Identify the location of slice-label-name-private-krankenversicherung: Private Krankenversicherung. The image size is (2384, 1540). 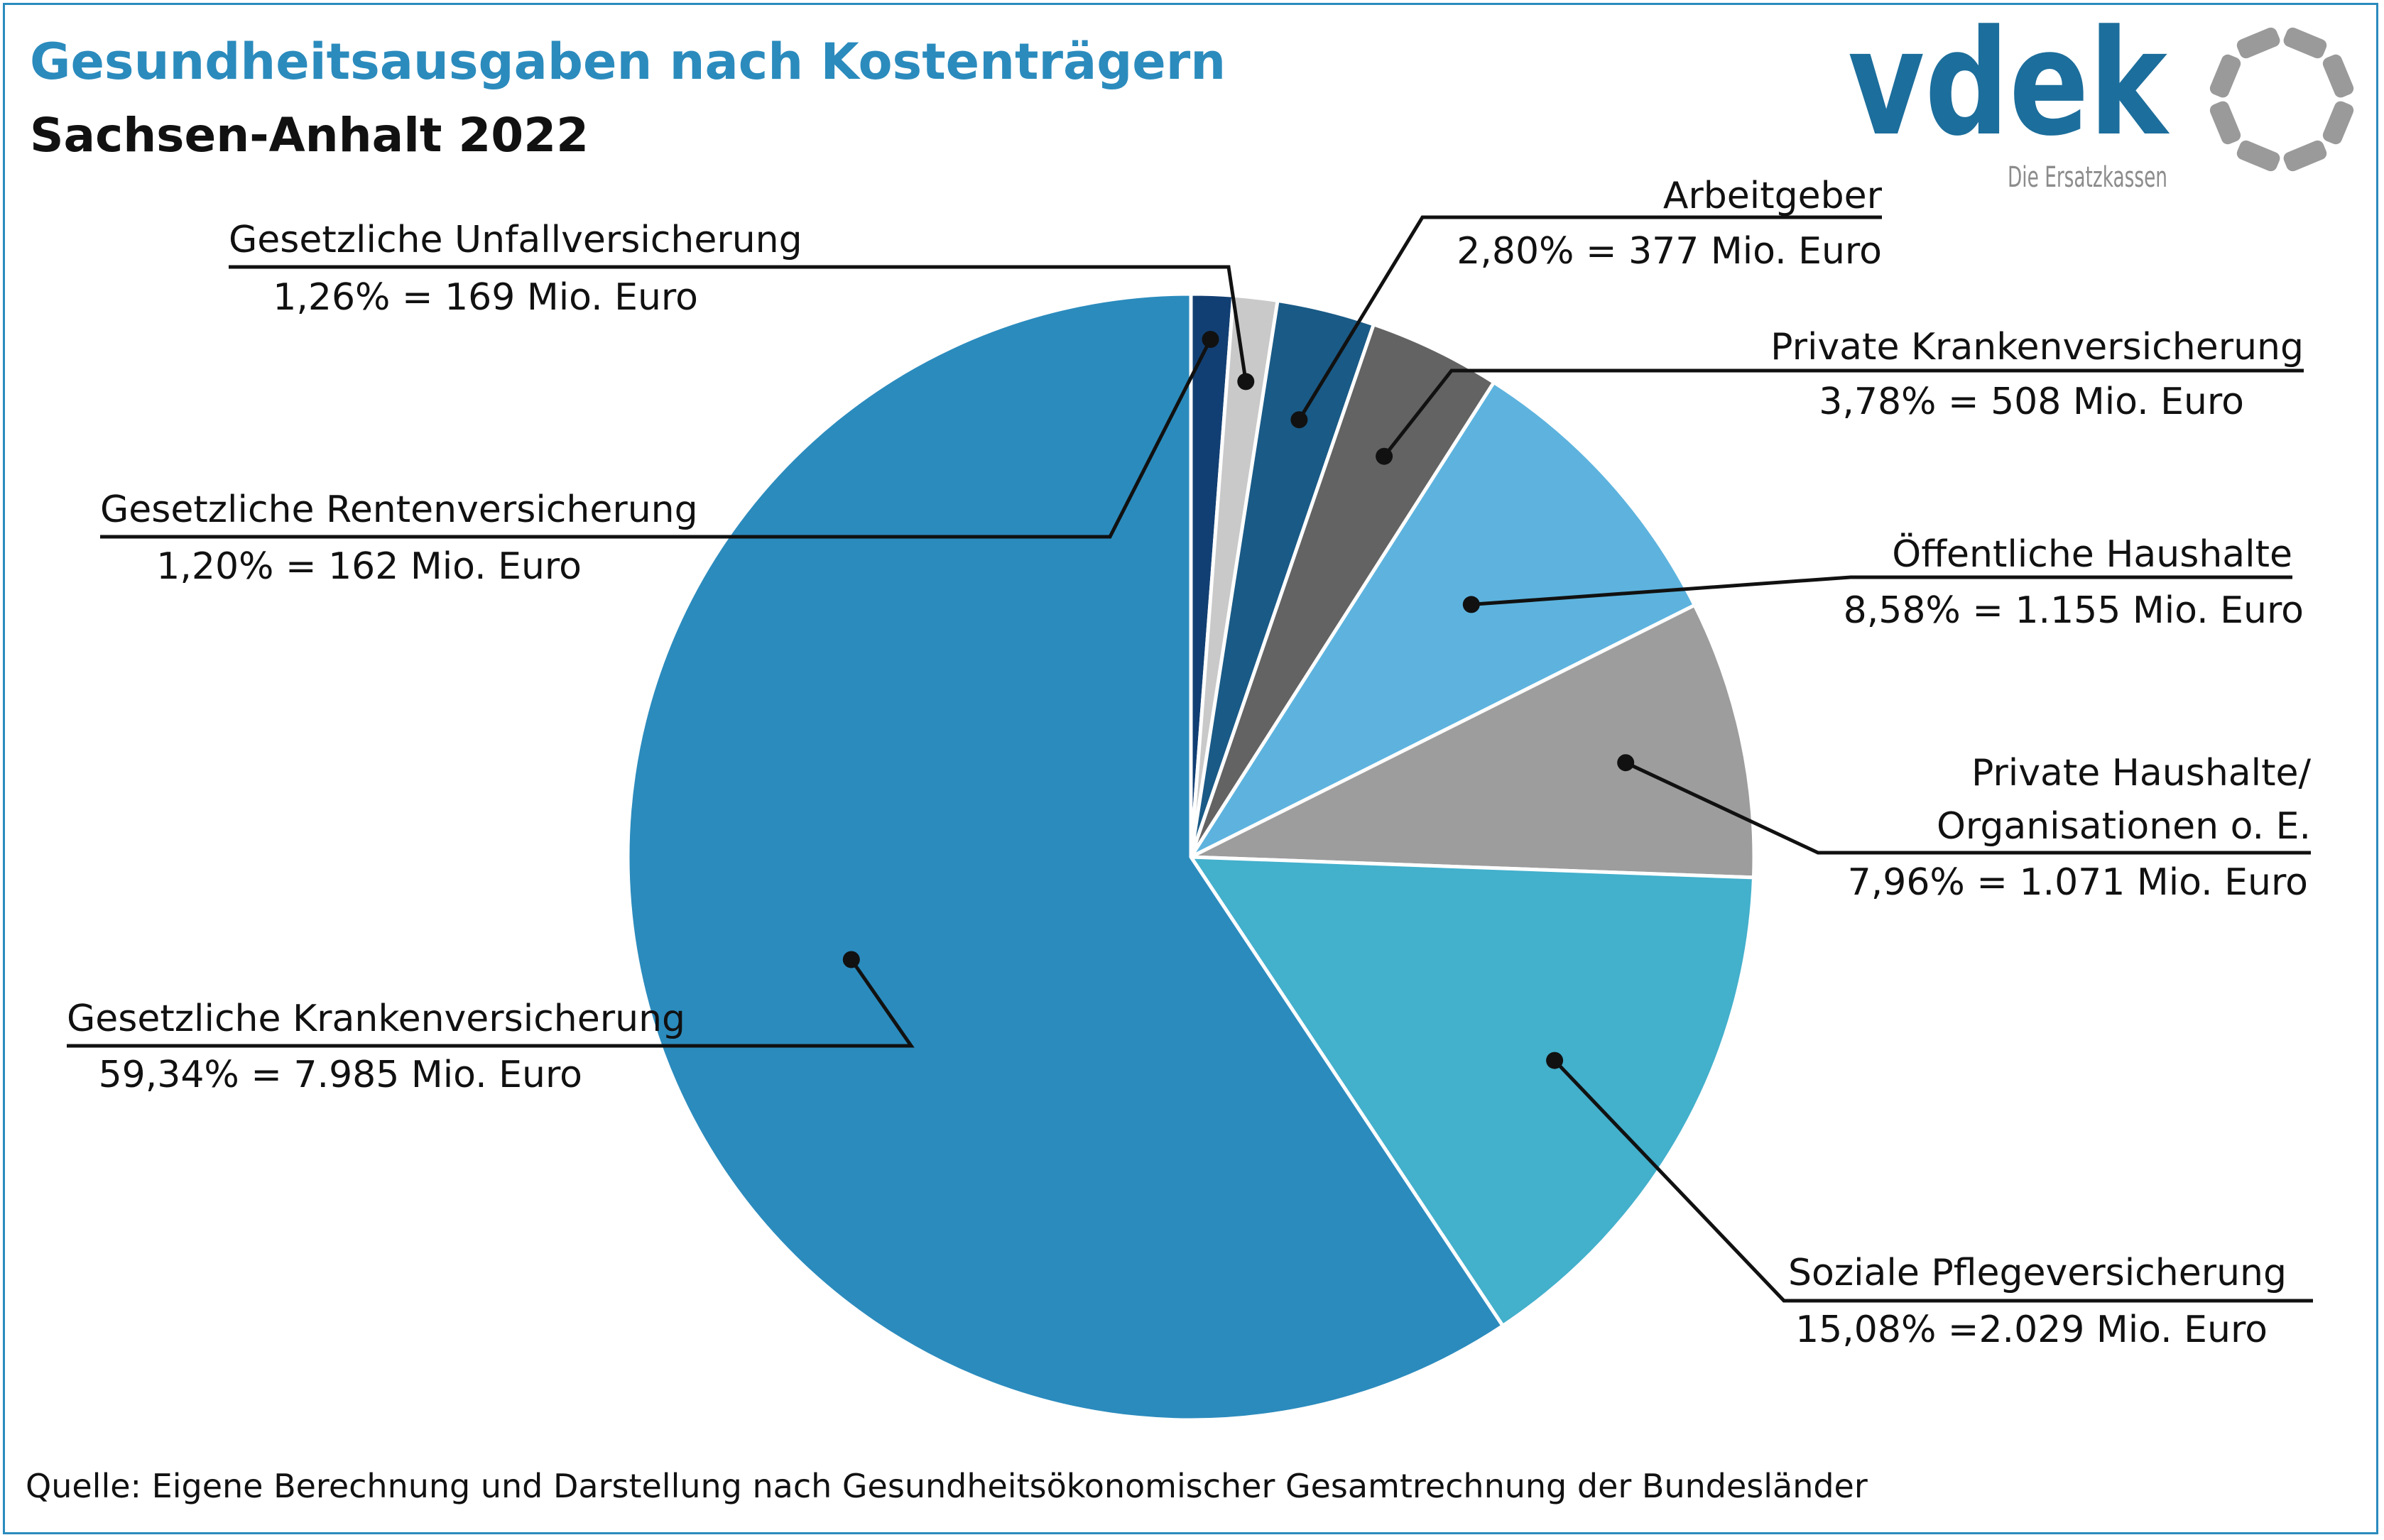
(2037, 347).